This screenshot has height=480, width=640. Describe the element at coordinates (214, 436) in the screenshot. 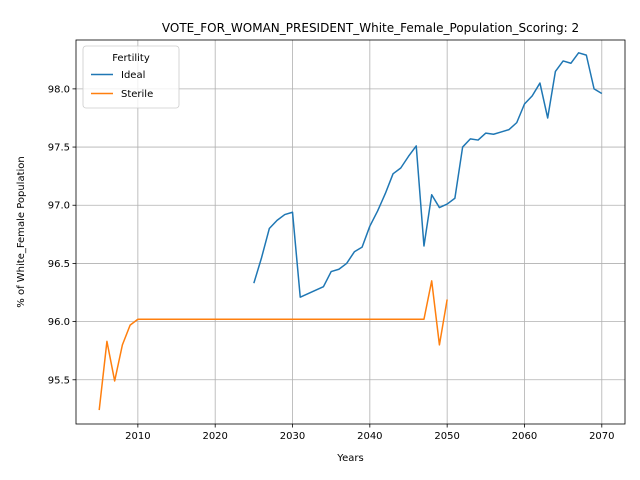

I see `x-tick-label: 2020` at that location.